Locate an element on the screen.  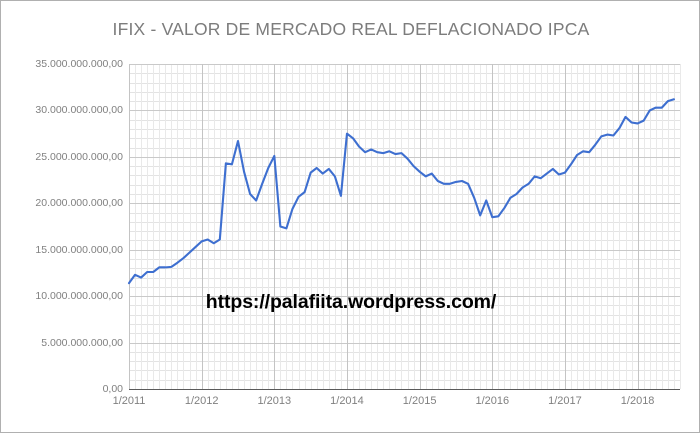
y-axis-tick-label: 20.000.000.000,00 is located at coordinates (79, 203).